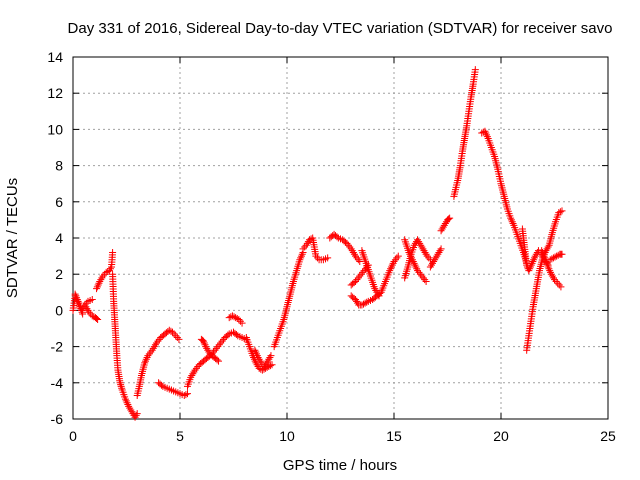 Image resolution: width=640 pixels, height=480 pixels. What do you see at coordinates (340, 465) in the screenshot?
I see `x-axis-label: GPS time / hours` at bounding box center [340, 465].